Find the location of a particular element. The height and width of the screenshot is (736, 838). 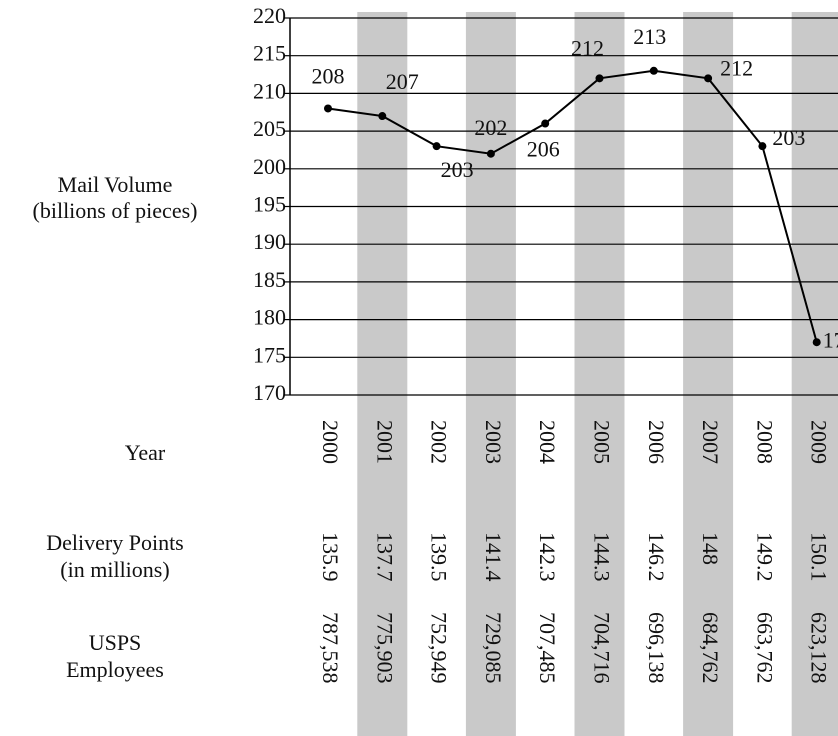

table-cell: 729,085 is located at coordinates (493, 648).